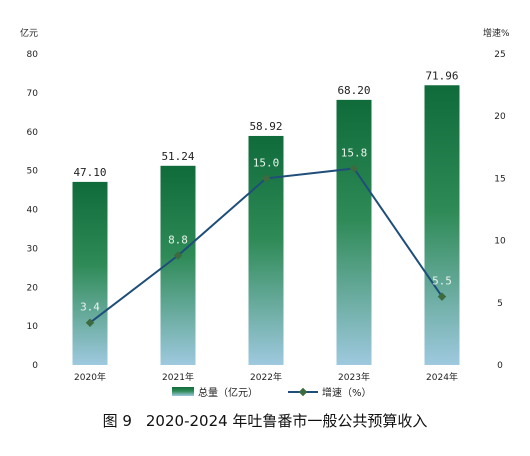 Image resolution: width=530 pixels, height=456 pixels. Describe the element at coordinates (33, 172) in the screenshot. I see `left-tick-label: 50` at that location.